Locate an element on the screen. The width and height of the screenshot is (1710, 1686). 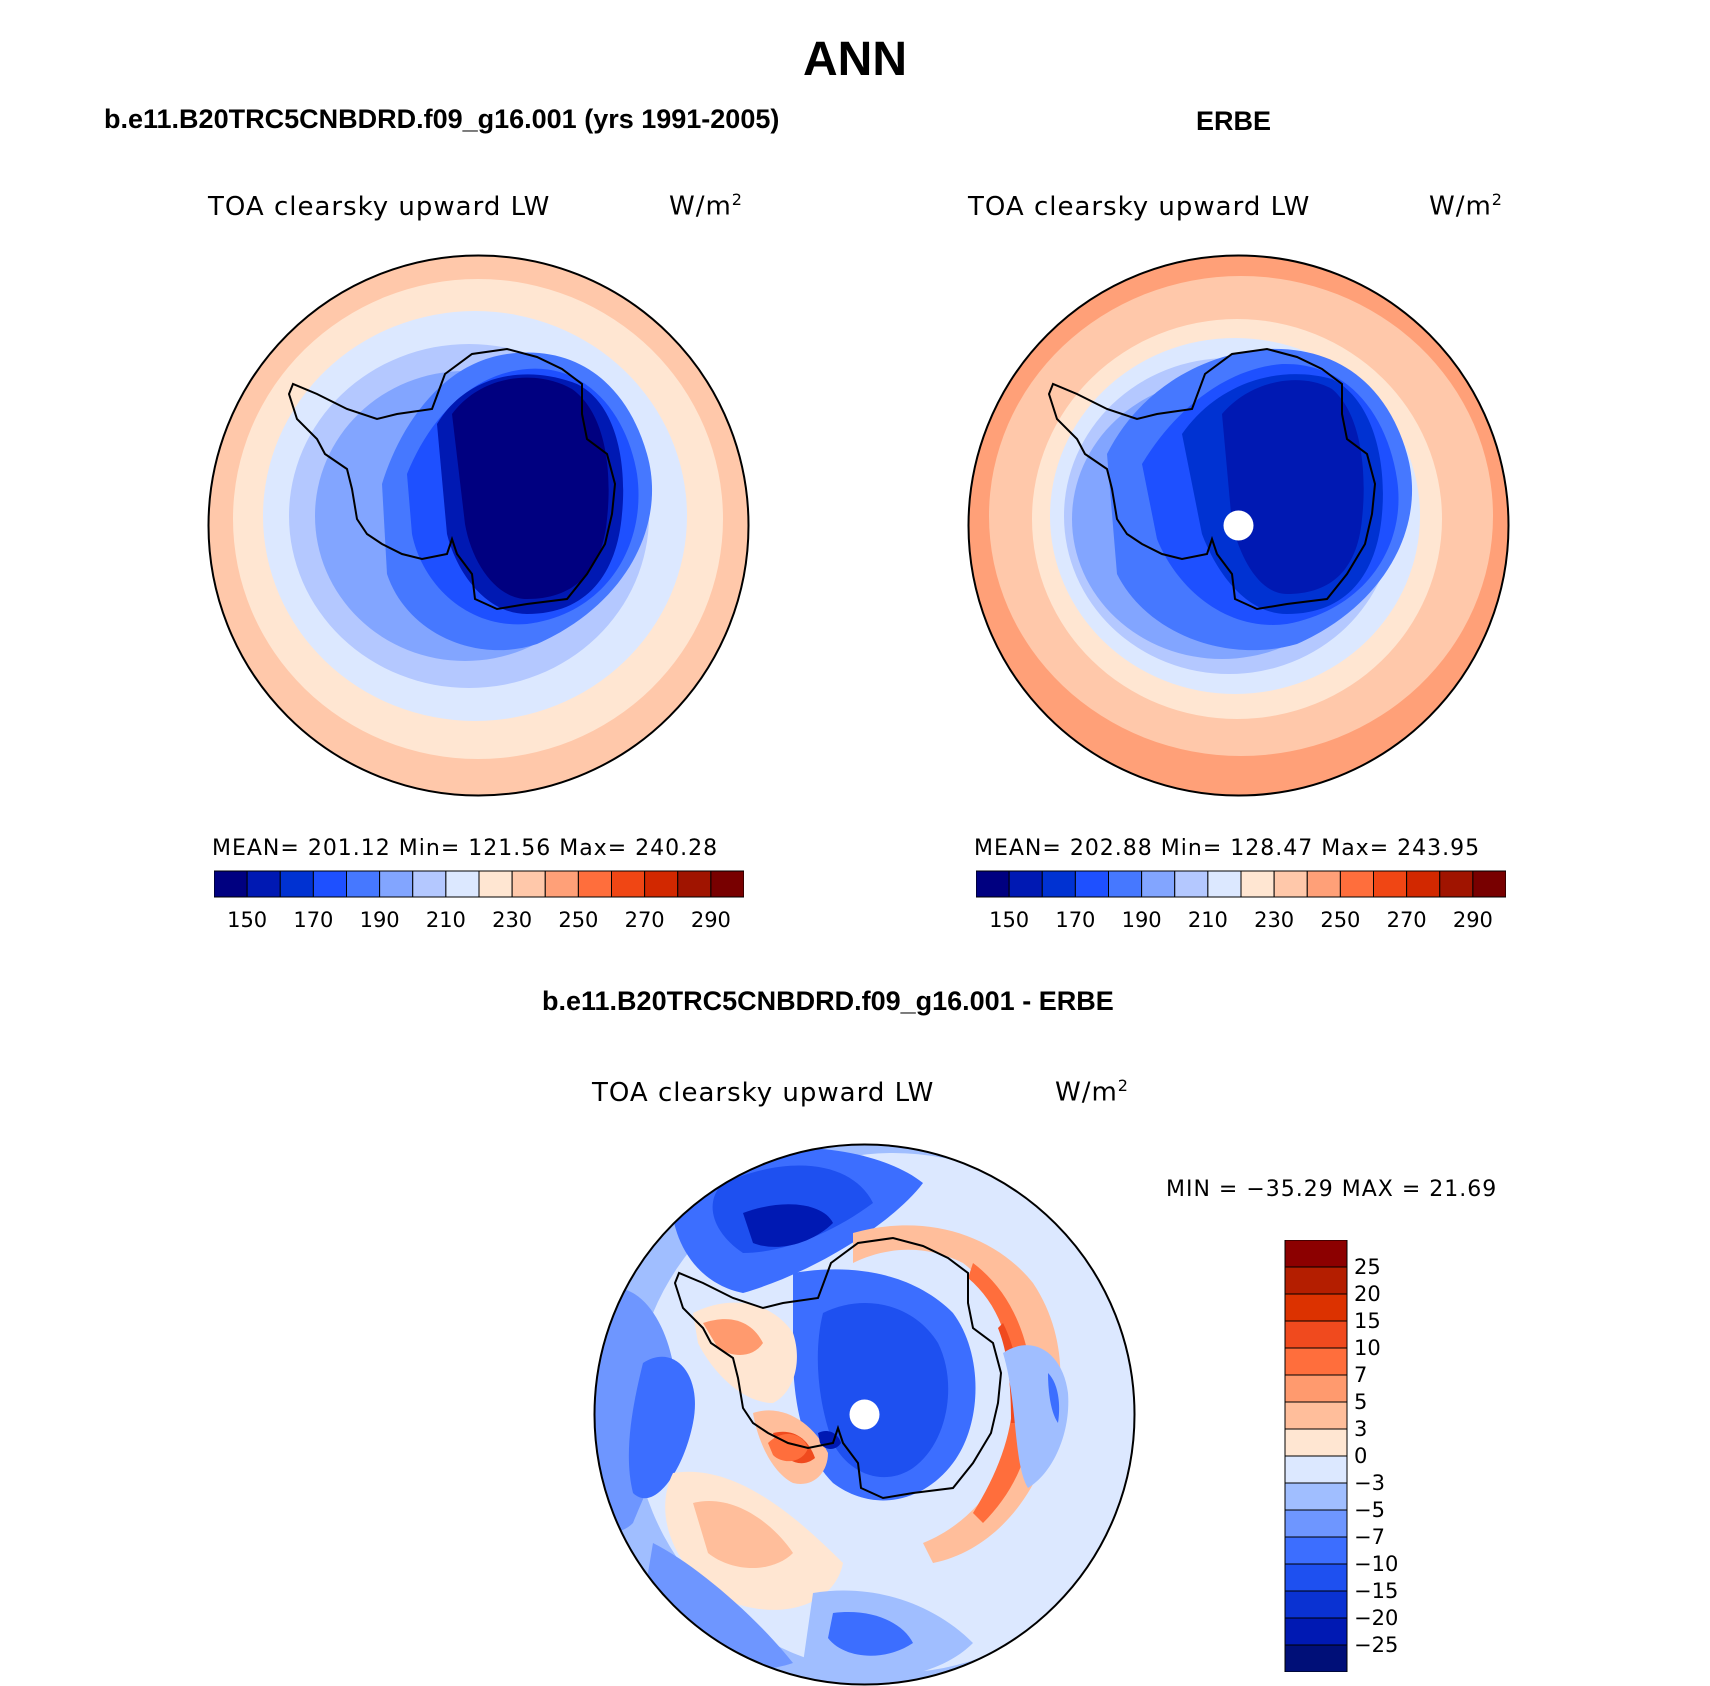
colorbar-diff-tick-label: 3 is located at coordinates (1361, 1429).